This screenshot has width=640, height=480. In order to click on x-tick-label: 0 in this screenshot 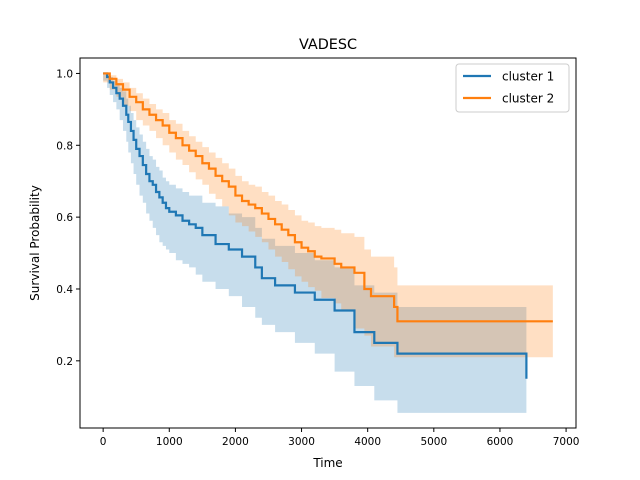, I will do `click(103, 442)`.